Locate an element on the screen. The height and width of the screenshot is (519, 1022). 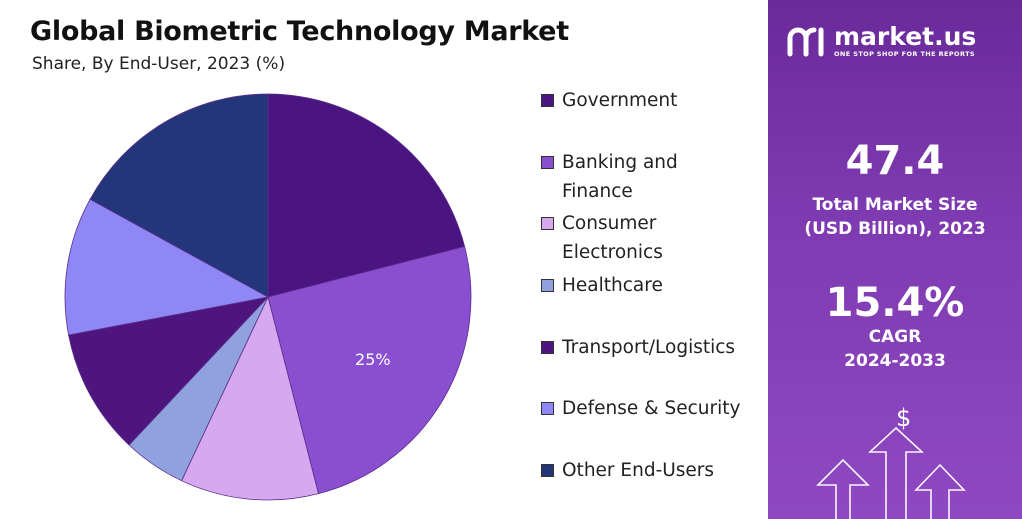
pie-slice-consumer-electronics is located at coordinates (250, 398).